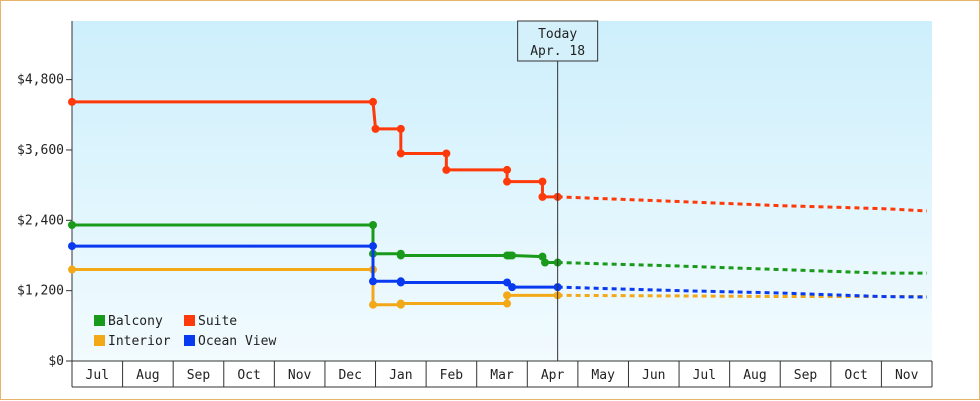 This screenshot has width=980, height=401. What do you see at coordinates (452, 375) in the screenshot?
I see `x-tick-label: Feb` at bounding box center [452, 375].